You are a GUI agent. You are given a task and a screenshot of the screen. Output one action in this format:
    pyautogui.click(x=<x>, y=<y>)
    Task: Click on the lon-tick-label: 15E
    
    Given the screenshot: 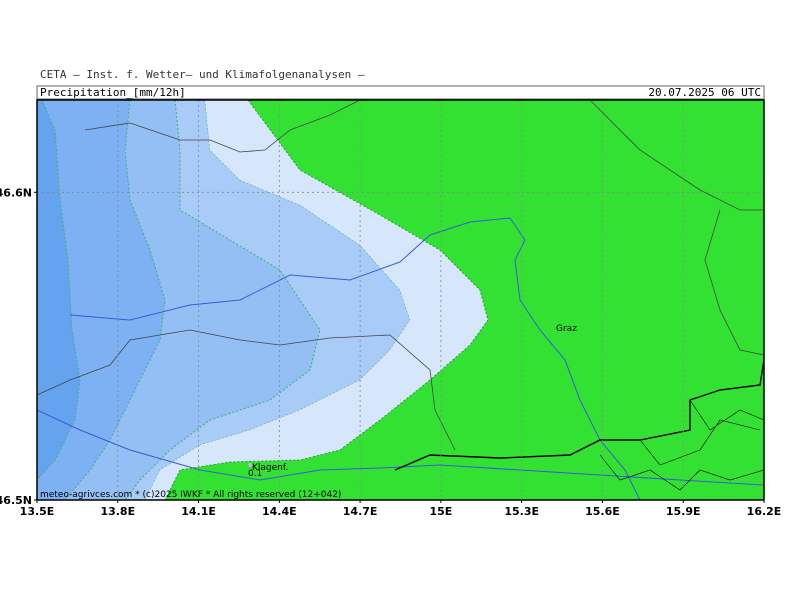 What is the action you would take?
    pyautogui.click(x=440, y=511)
    